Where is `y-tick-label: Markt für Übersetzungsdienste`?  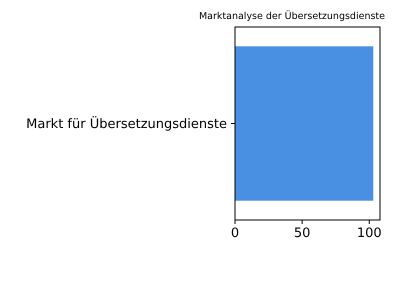 y-tick-label: Markt für Übersetzungsdienste is located at coordinates (126, 124).